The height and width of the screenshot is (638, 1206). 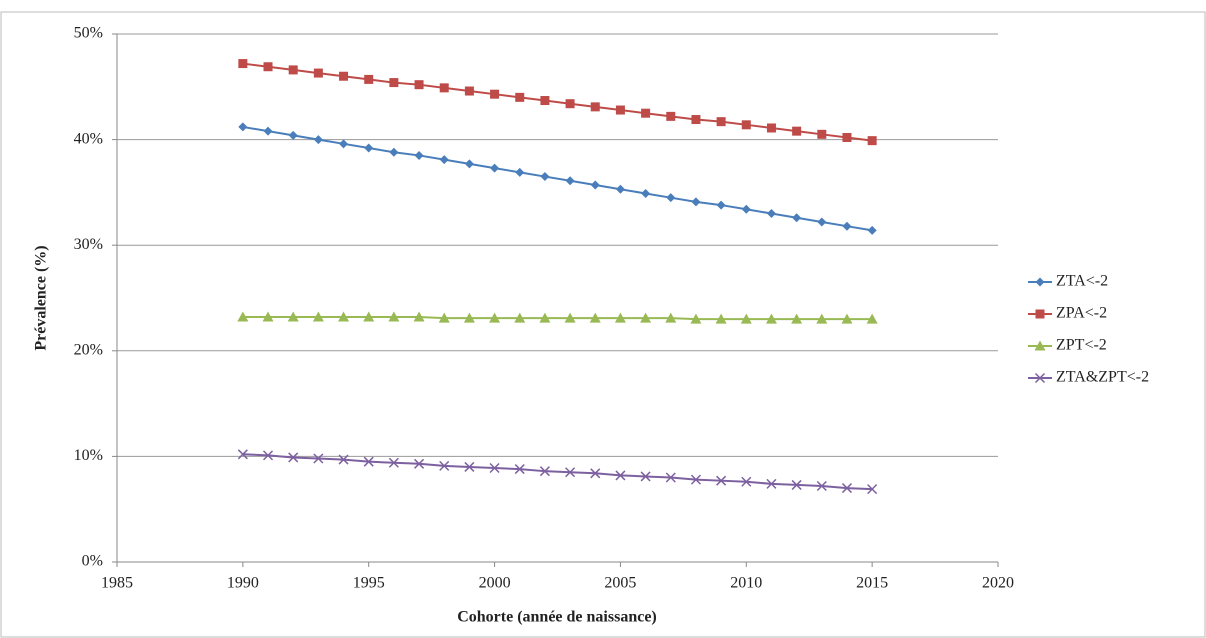 What do you see at coordinates (495, 583) in the screenshot?
I see `x-tick-label: 2000` at bounding box center [495, 583].